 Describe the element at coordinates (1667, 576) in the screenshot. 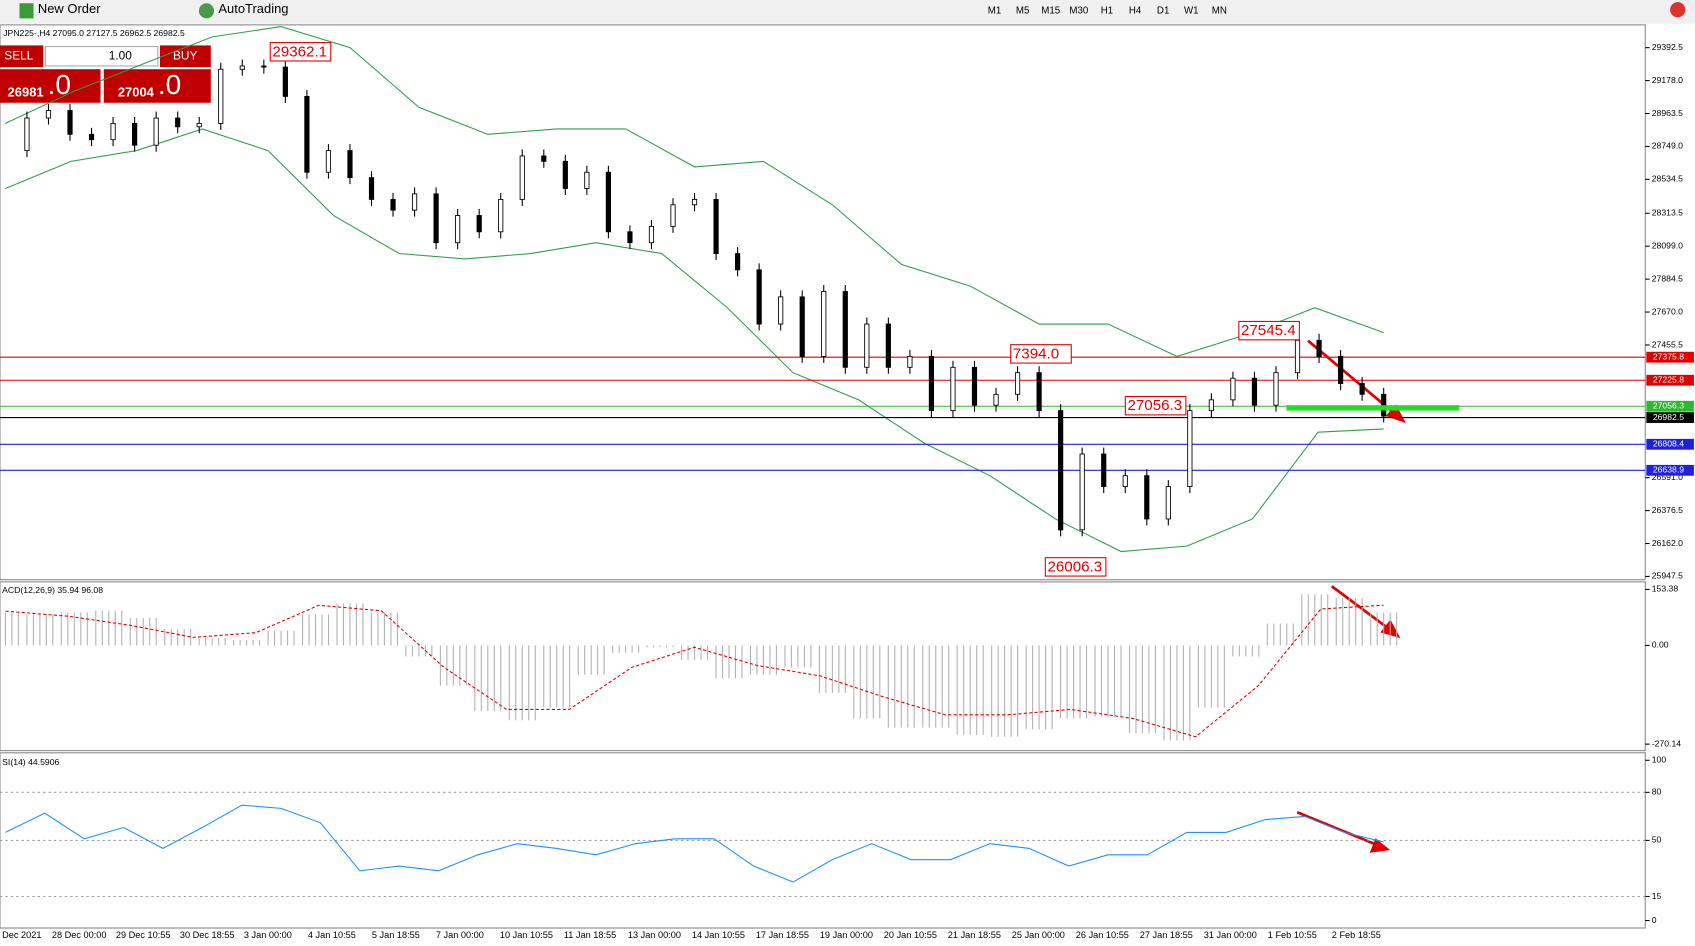

I see `y-tick-label: 25947.5` at that location.